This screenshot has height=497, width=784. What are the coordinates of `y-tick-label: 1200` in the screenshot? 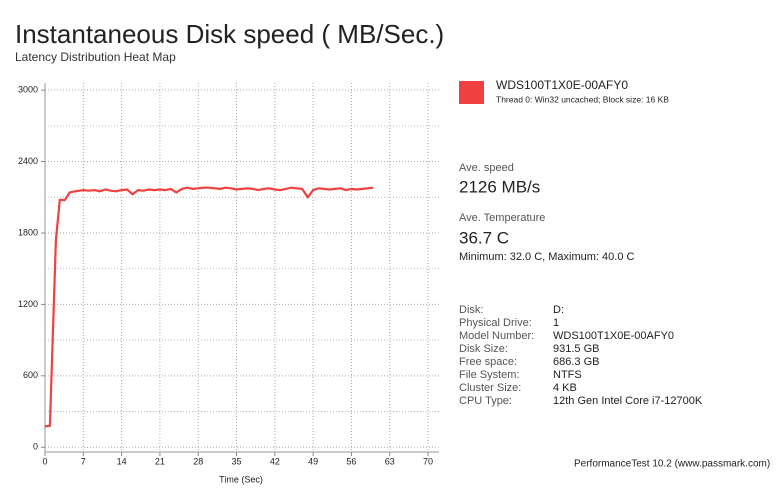 It's located at (28, 304).